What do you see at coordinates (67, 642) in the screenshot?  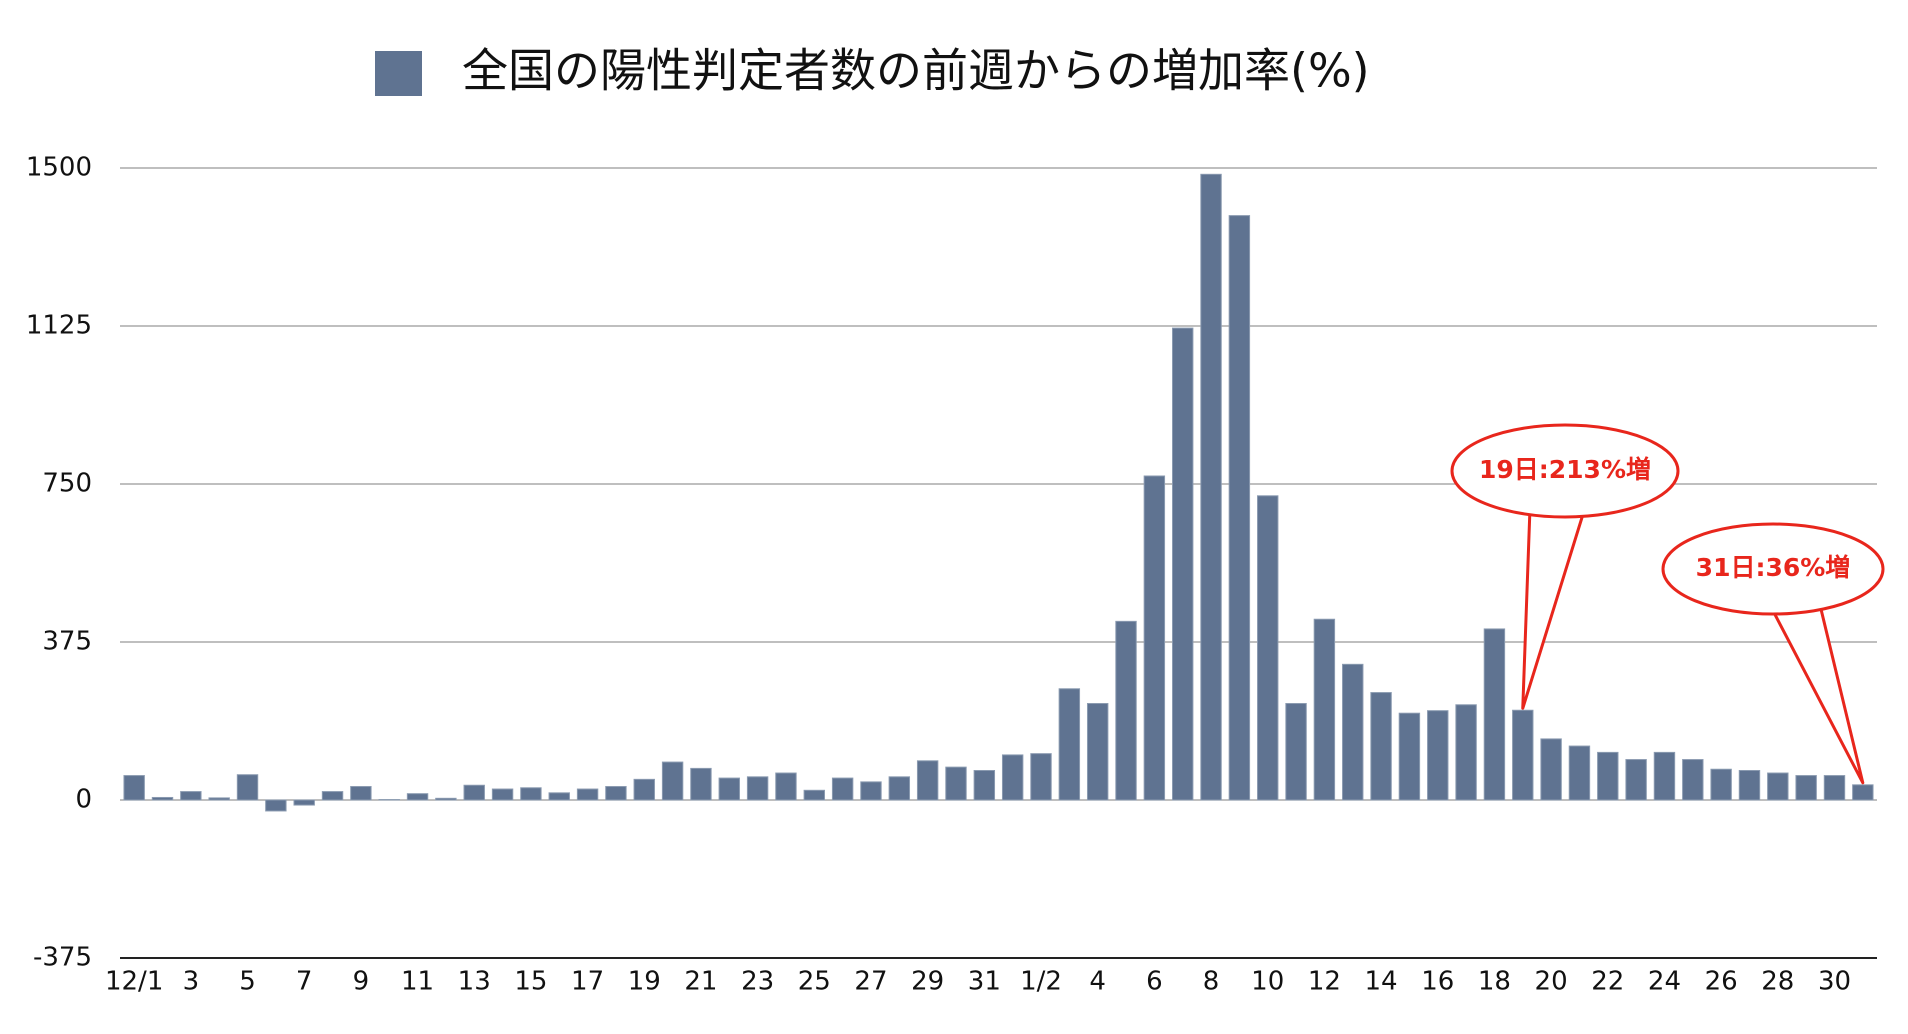 I see `y-tick-label: 375` at bounding box center [67, 642].